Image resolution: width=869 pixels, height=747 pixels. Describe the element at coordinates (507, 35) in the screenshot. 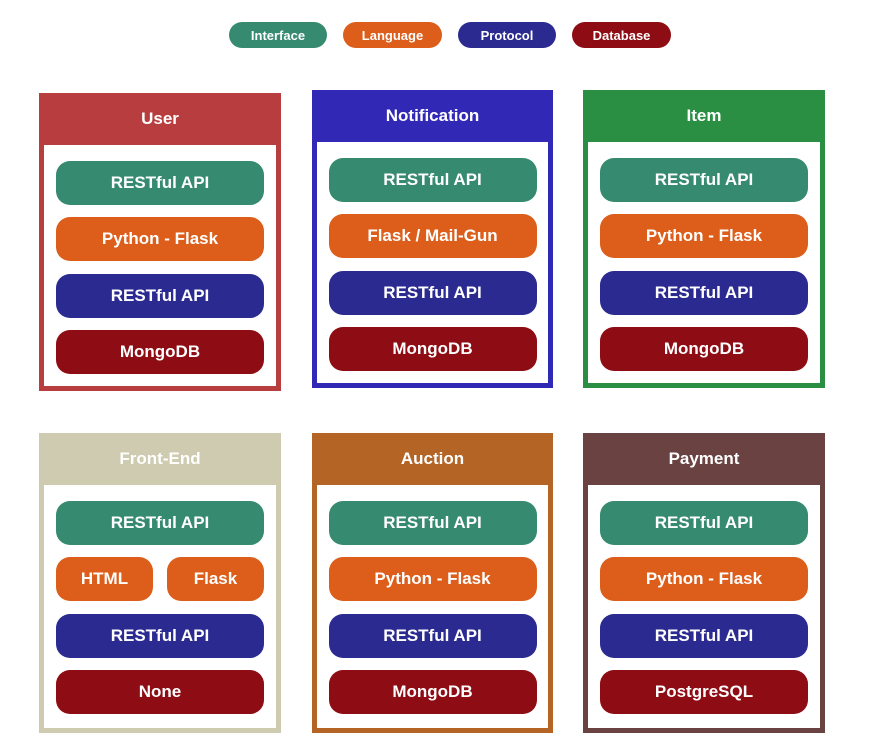

I see `legend-protocol: Protocol` at that location.